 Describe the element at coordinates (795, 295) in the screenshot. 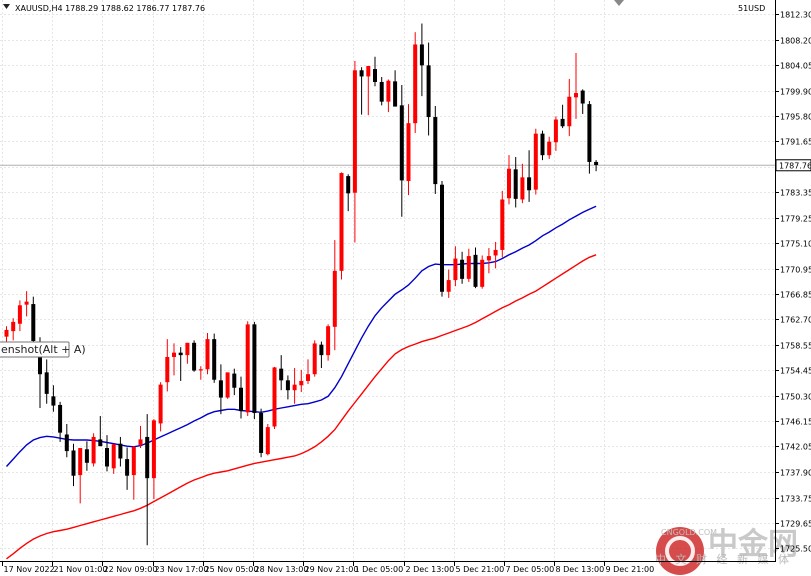

I see `price-tick-label: 1766.85` at that location.